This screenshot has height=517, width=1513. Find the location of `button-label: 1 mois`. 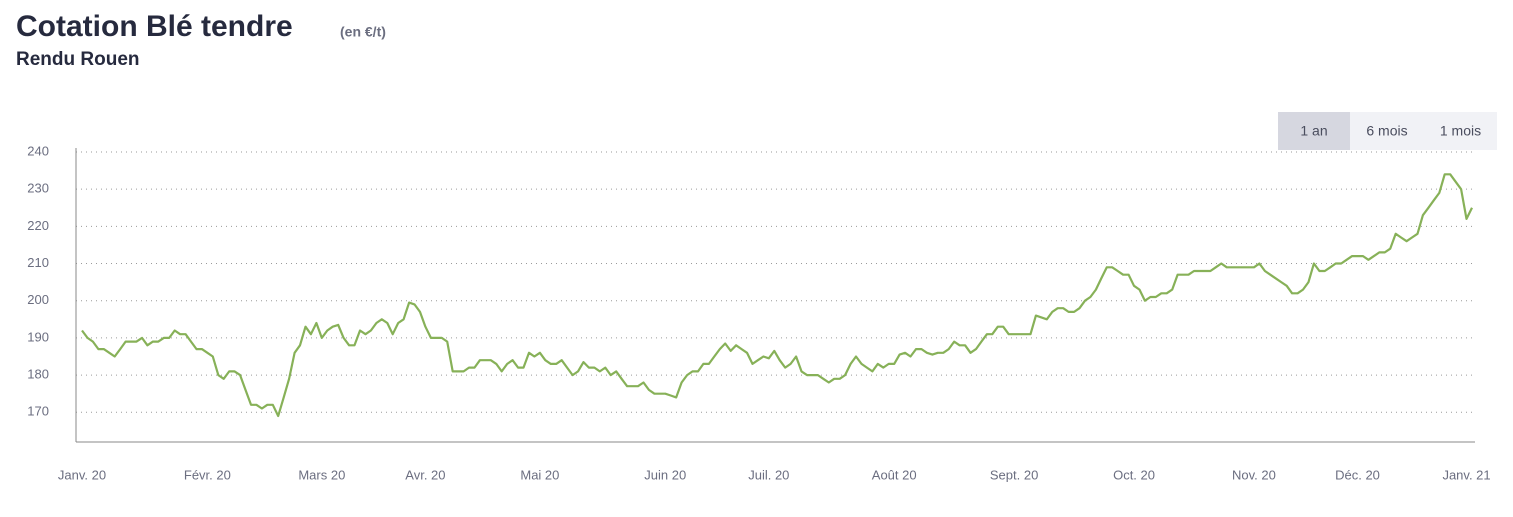

button-label: 1 mois is located at coordinates (1460, 131).